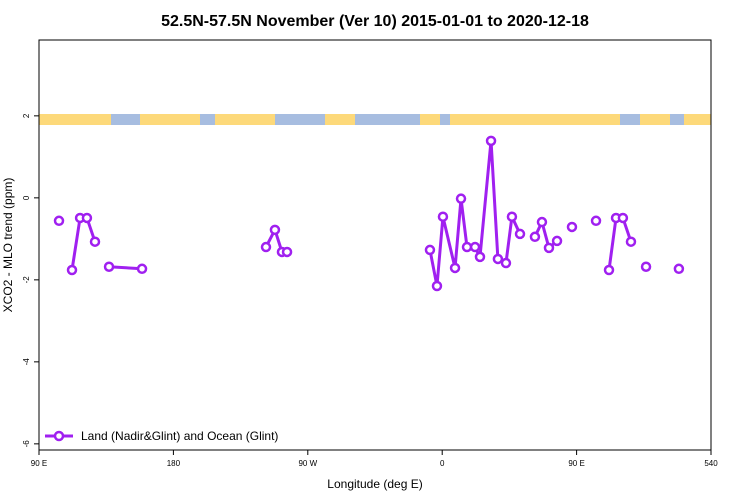 The width and height of the screenshot is (750, 500). I want to click on x-tick-label: 0, so click(442, 463).